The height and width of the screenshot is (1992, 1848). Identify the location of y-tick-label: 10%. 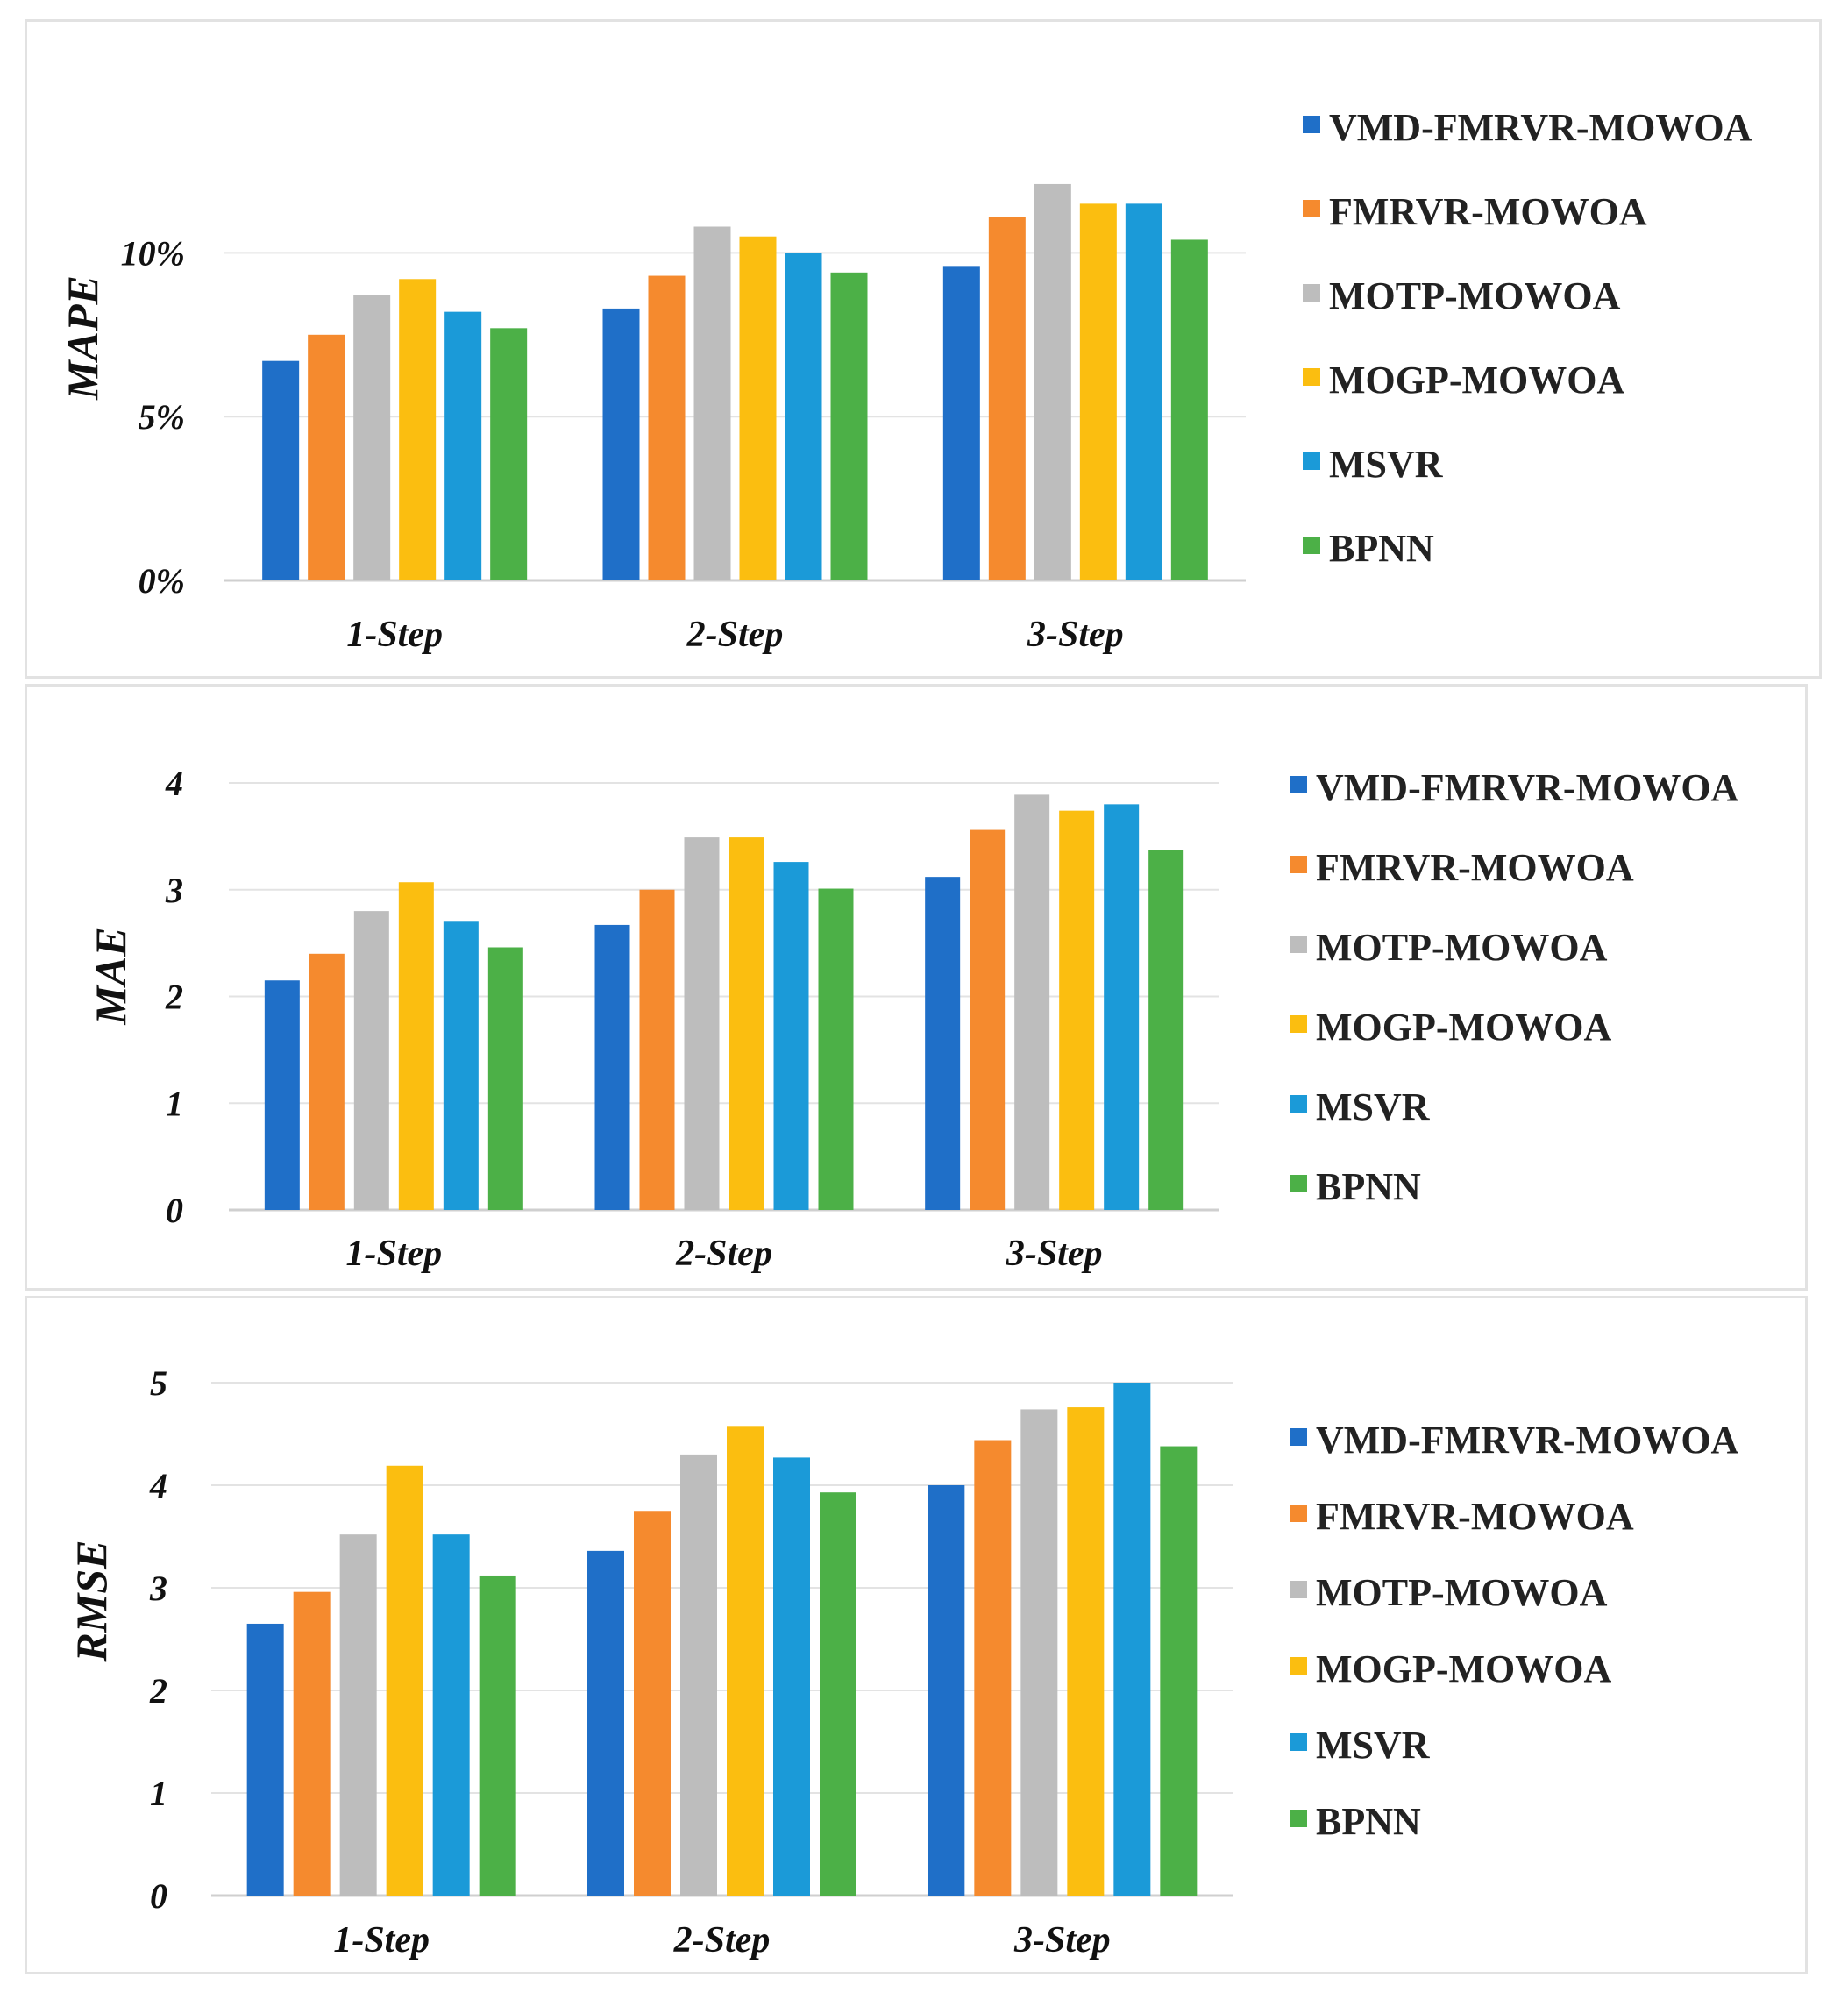
(153, 253).